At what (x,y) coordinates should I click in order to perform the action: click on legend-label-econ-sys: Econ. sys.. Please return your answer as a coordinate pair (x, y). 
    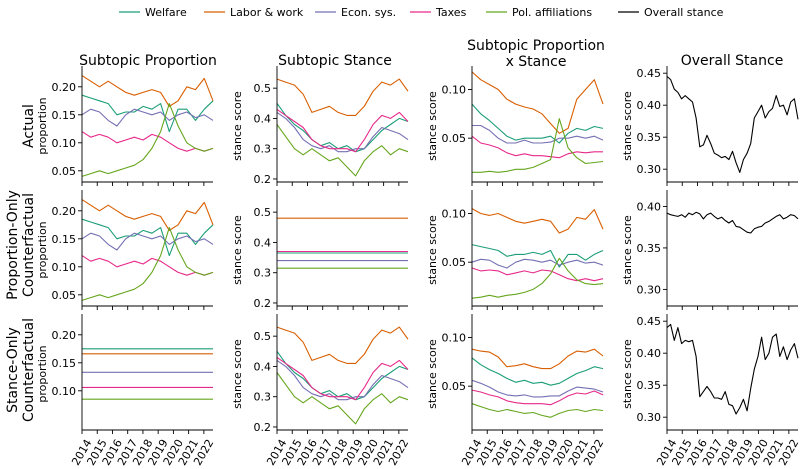
    Looking at the image, I should click on (368, 12).